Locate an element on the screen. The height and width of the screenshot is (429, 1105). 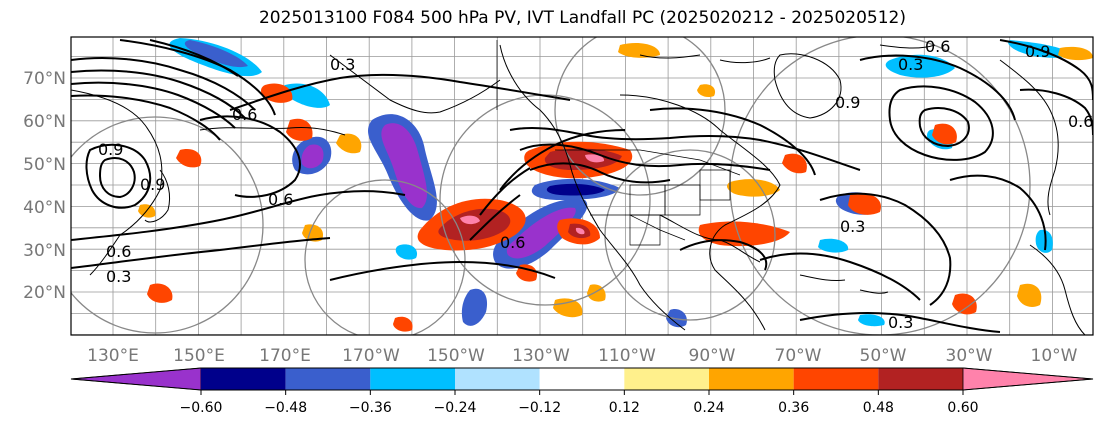
colorbar-tick-label: −0.60 is located at coordinates (201, 408).